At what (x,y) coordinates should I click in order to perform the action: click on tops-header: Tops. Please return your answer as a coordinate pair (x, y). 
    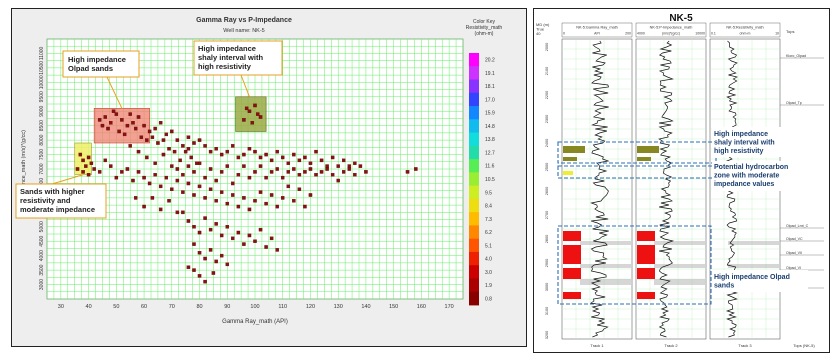
    Looking at the image, I should click on (790, 31).